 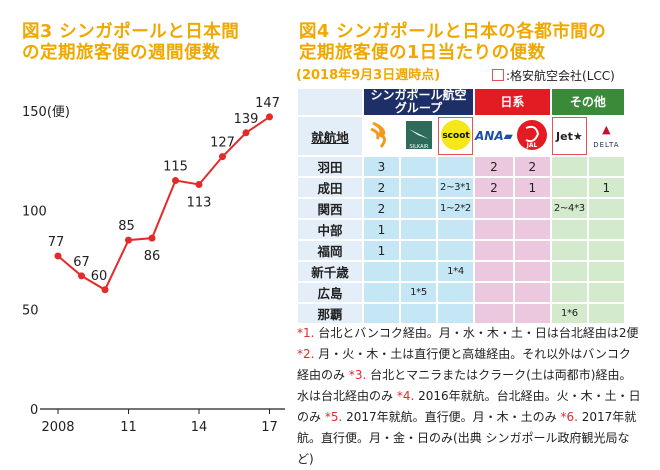 What do you see at coordinates (569, 417) in the screenshot?
I see `note-marker: *6.` at bounding box center [569, 417].